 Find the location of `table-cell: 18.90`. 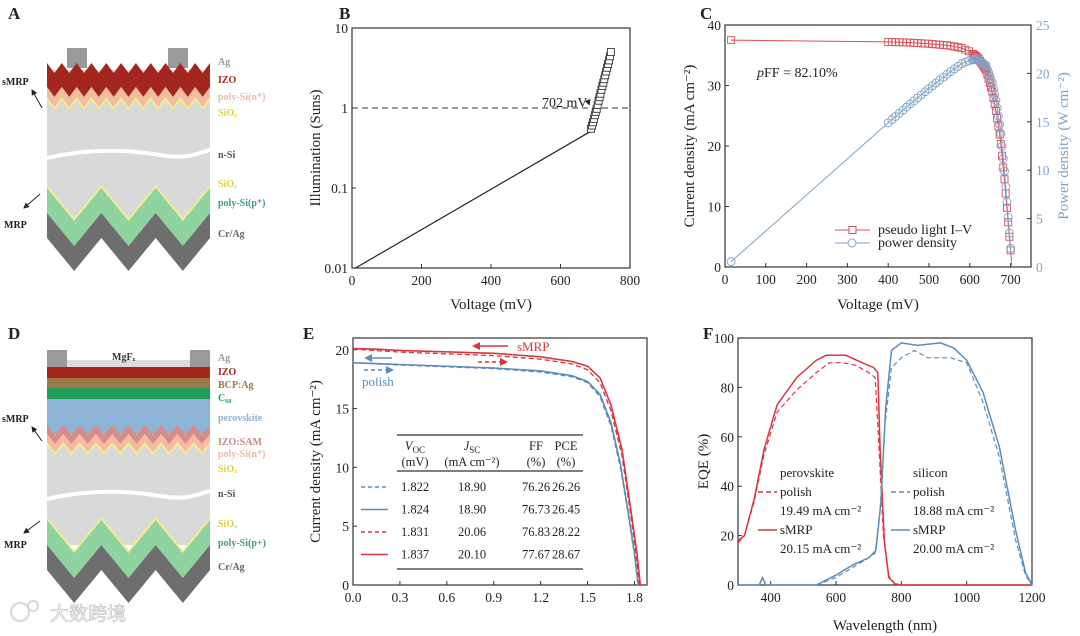

table-cell: 18.90 is located at coordinates (472, 510).